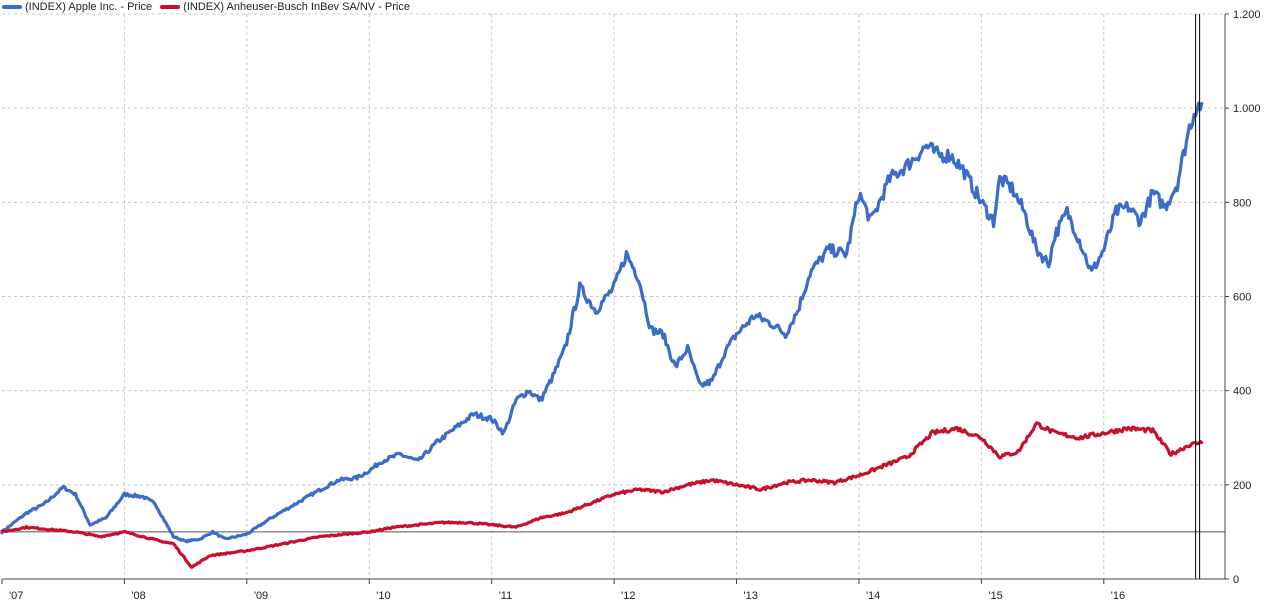  Describe the element at coordinates (89, 7) in the screenshot. I see `legend-label-apple: (INDEX) Apple Inc. - Price` at that location.